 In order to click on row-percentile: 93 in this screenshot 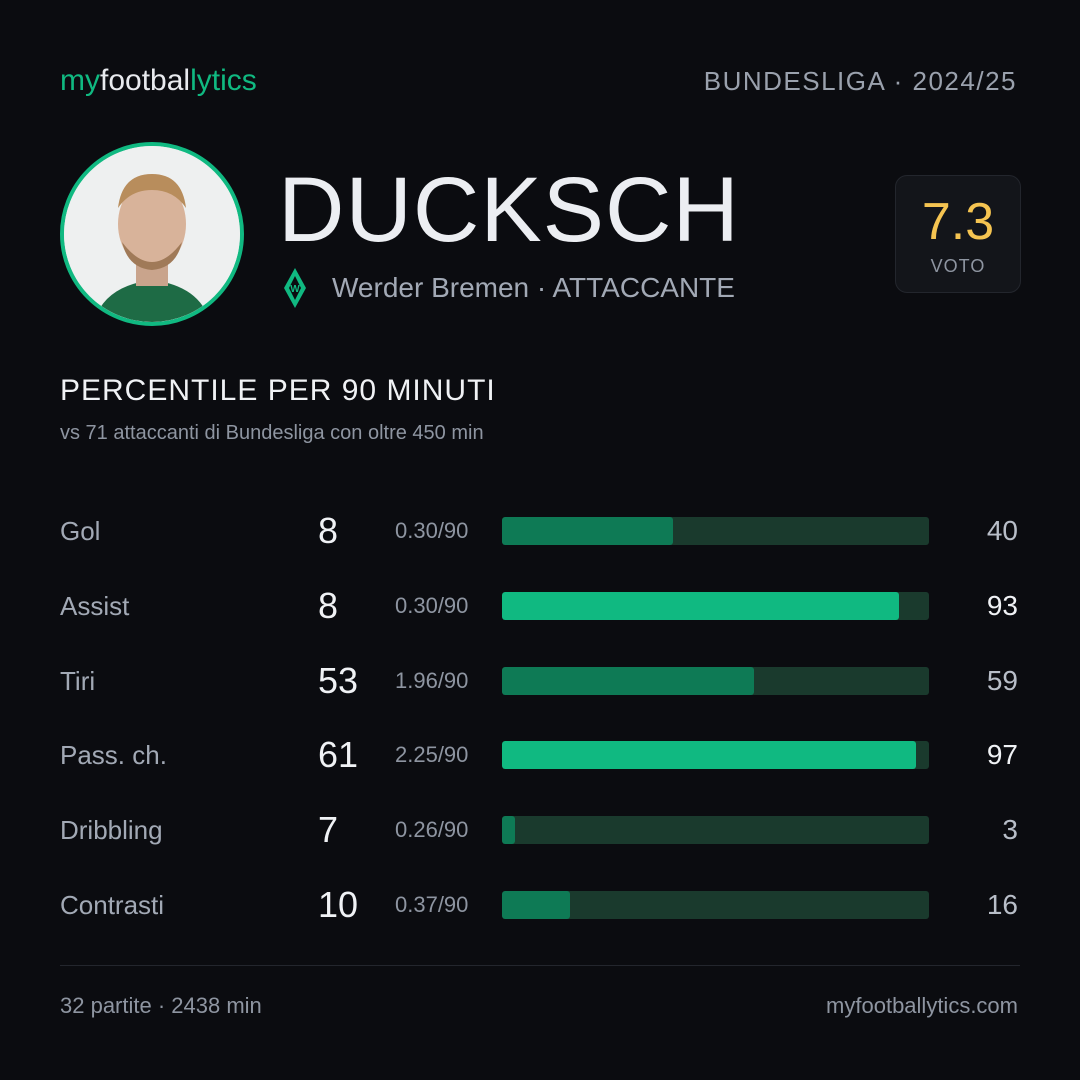, I will do `click(1002, 605)`.